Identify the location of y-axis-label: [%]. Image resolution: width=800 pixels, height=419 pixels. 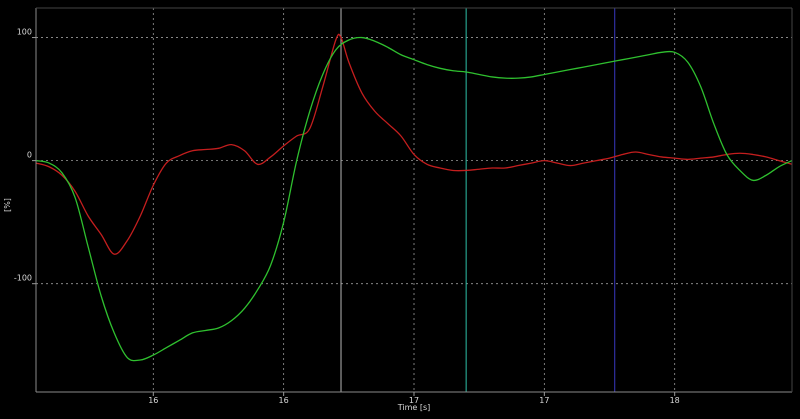
(7, 205).